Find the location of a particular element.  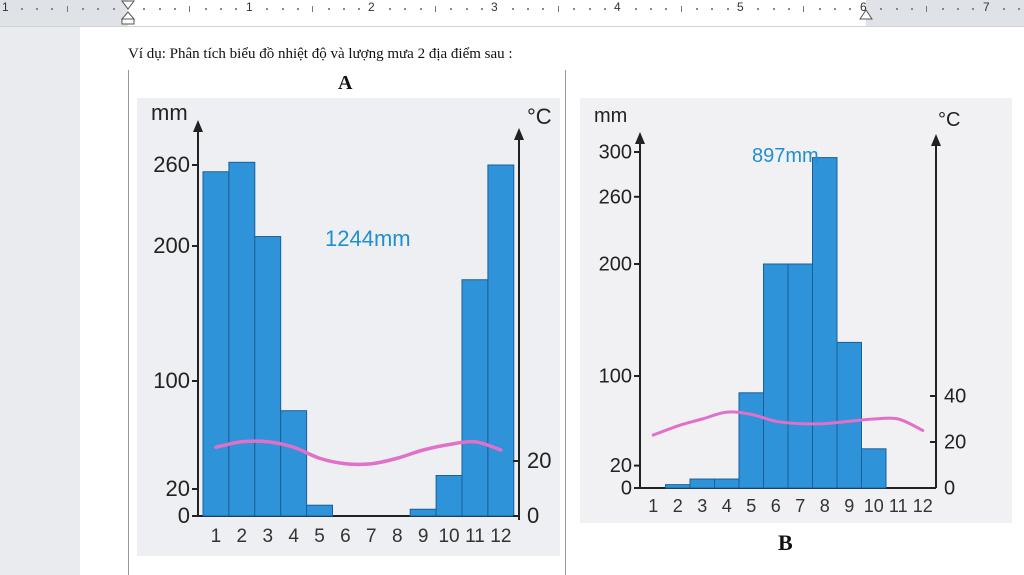

ruler-number: 5 is located at coordinates (740, 7).